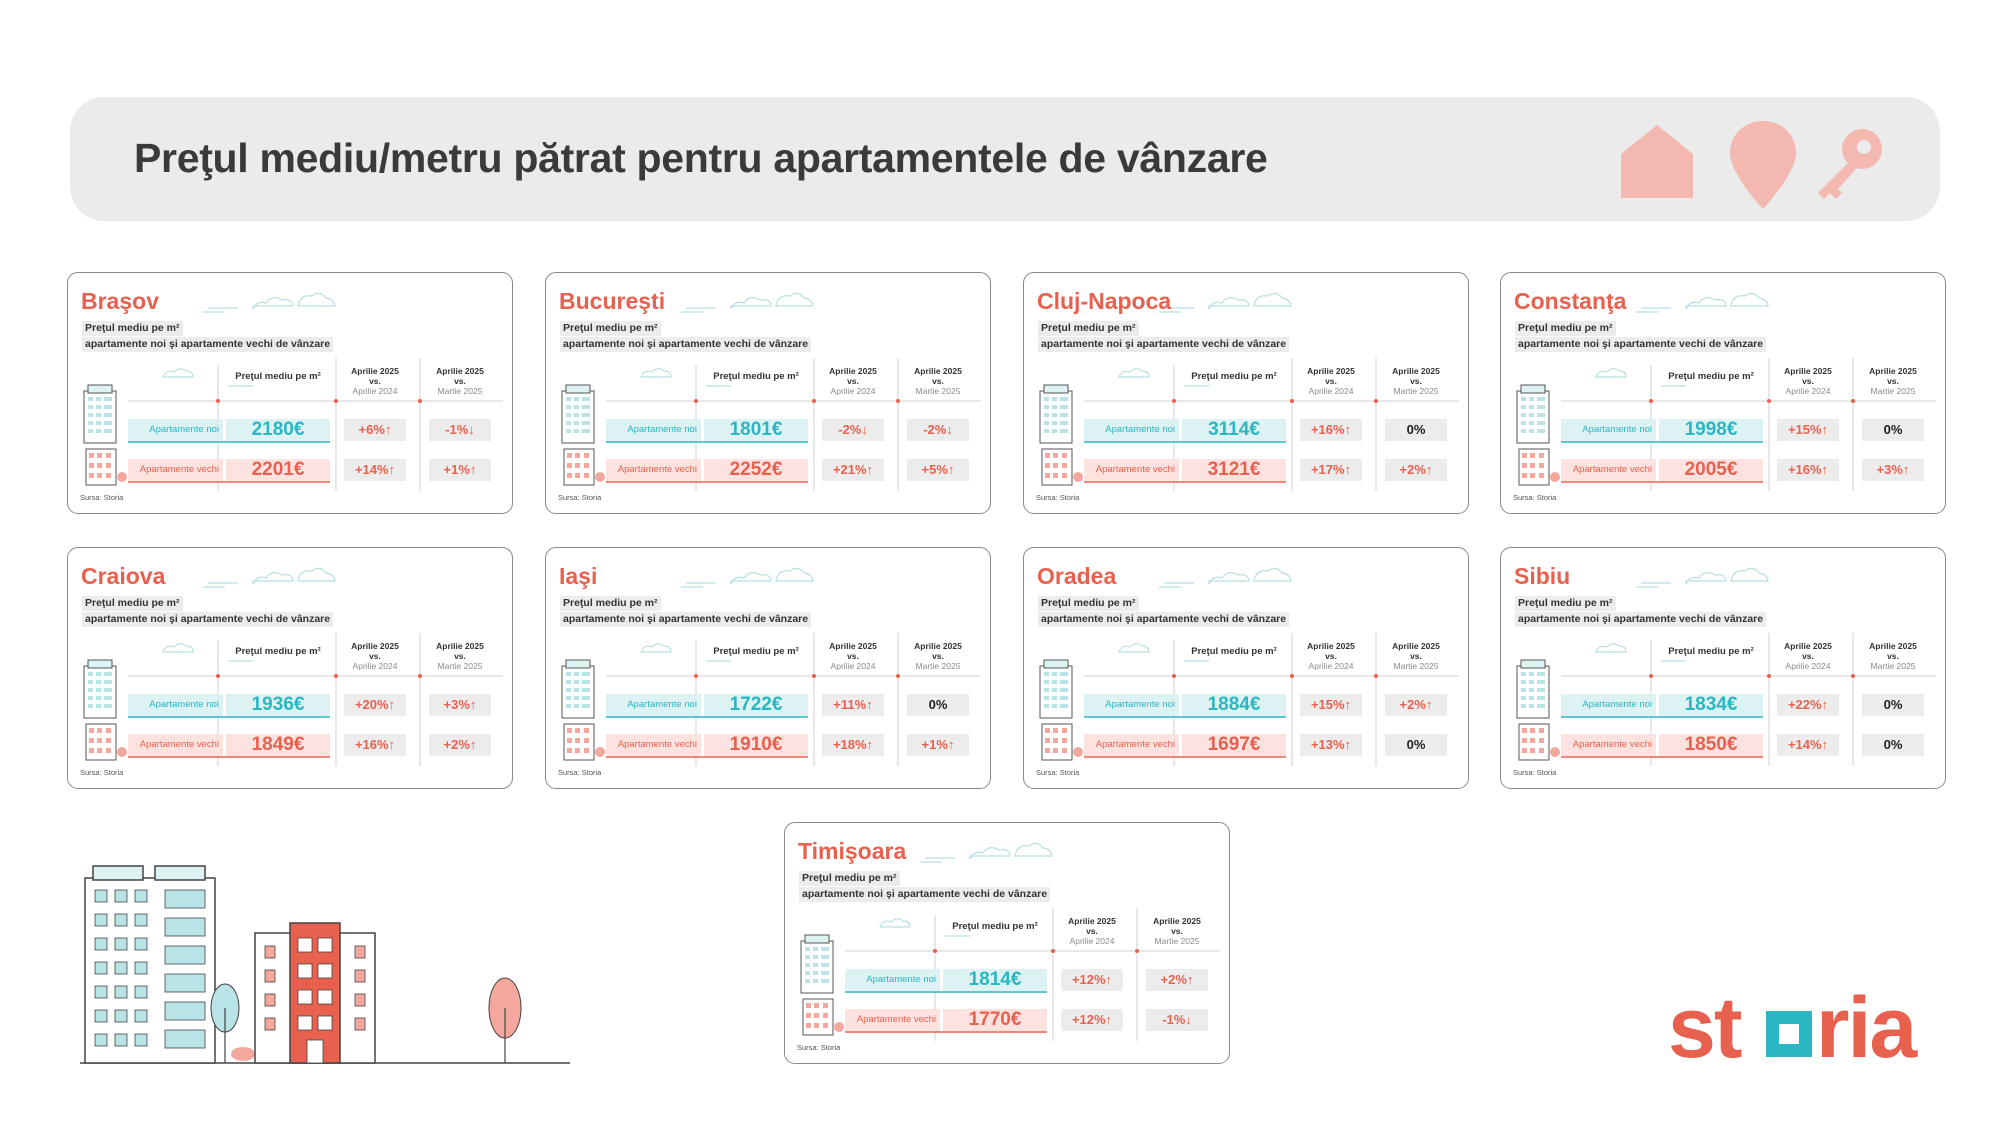 The width and height of the screenshot is (2000, 1125). What do you see at coordinates (1234, 470) in the screenshot?
I see `old-price: 3121€` at bounding box center [1234, 470].